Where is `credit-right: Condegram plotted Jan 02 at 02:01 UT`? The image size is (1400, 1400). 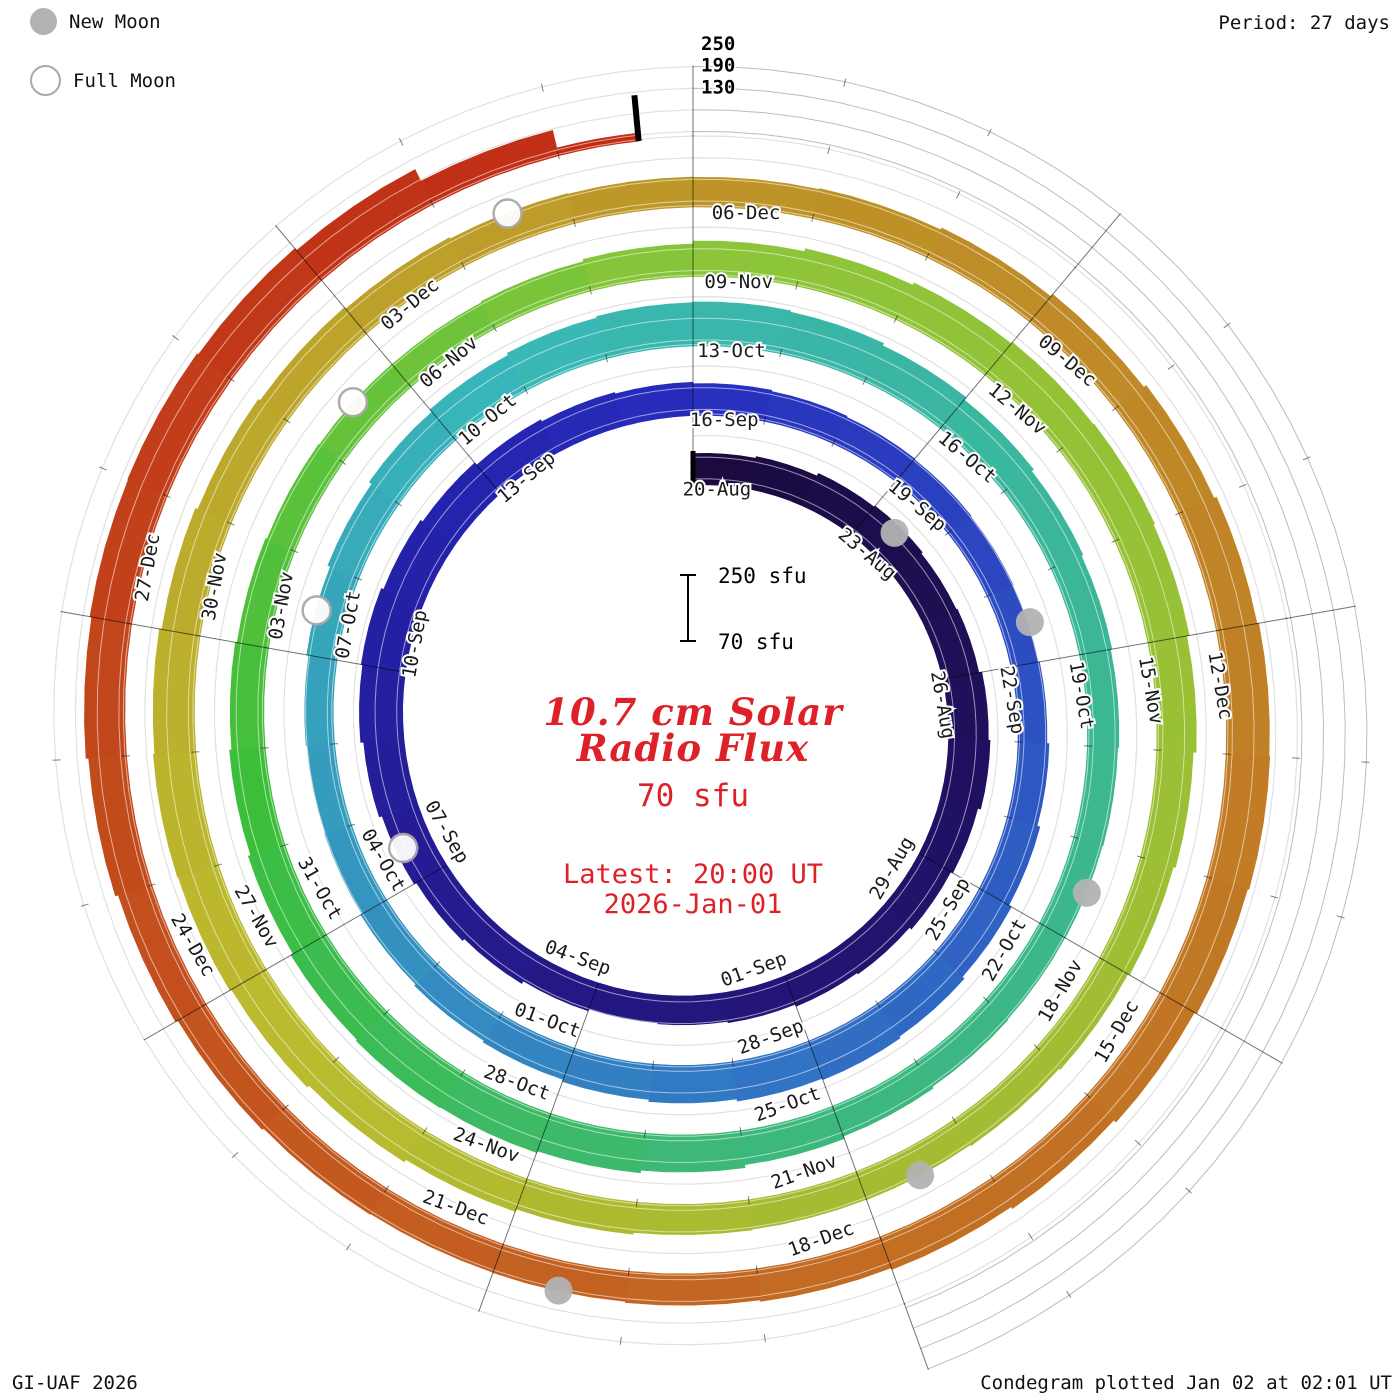
credit-right: Condegram plotted Jan 02 at 02:01 UT is located at coordinates (1186, 1383).